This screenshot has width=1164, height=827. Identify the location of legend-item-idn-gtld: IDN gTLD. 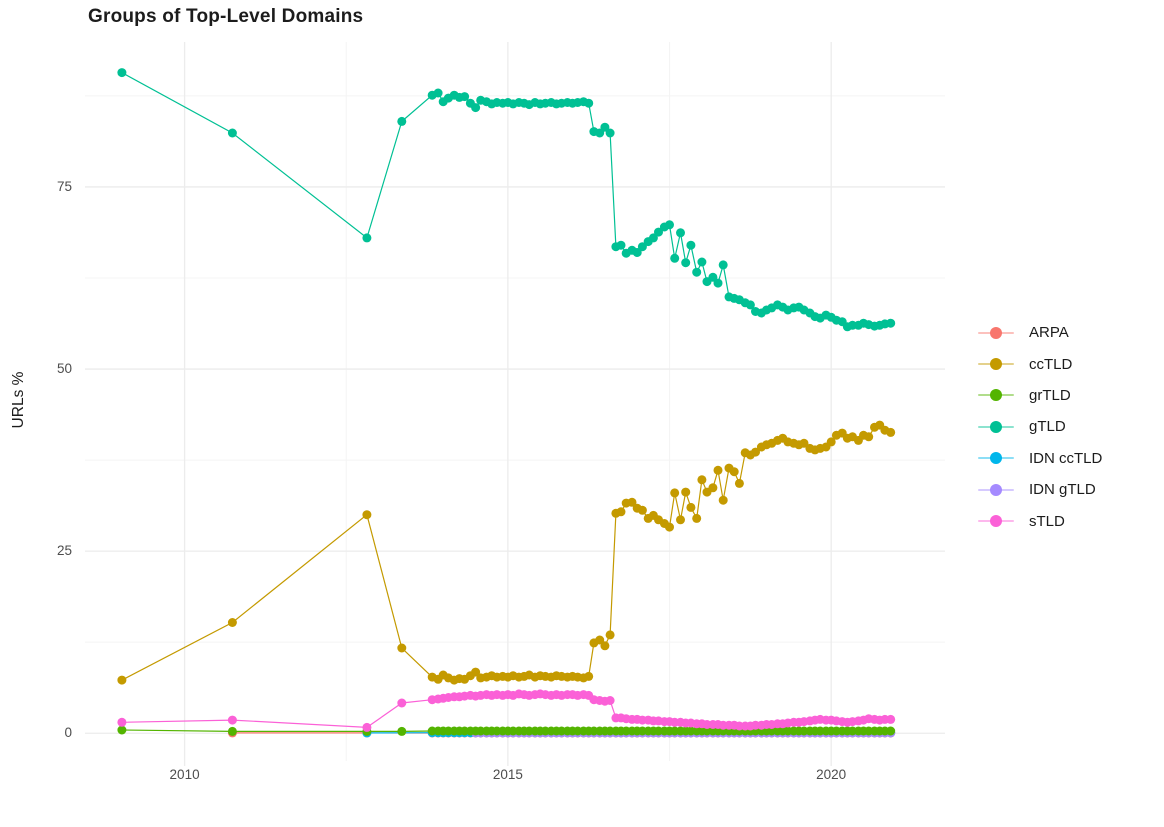
(1040, 489).